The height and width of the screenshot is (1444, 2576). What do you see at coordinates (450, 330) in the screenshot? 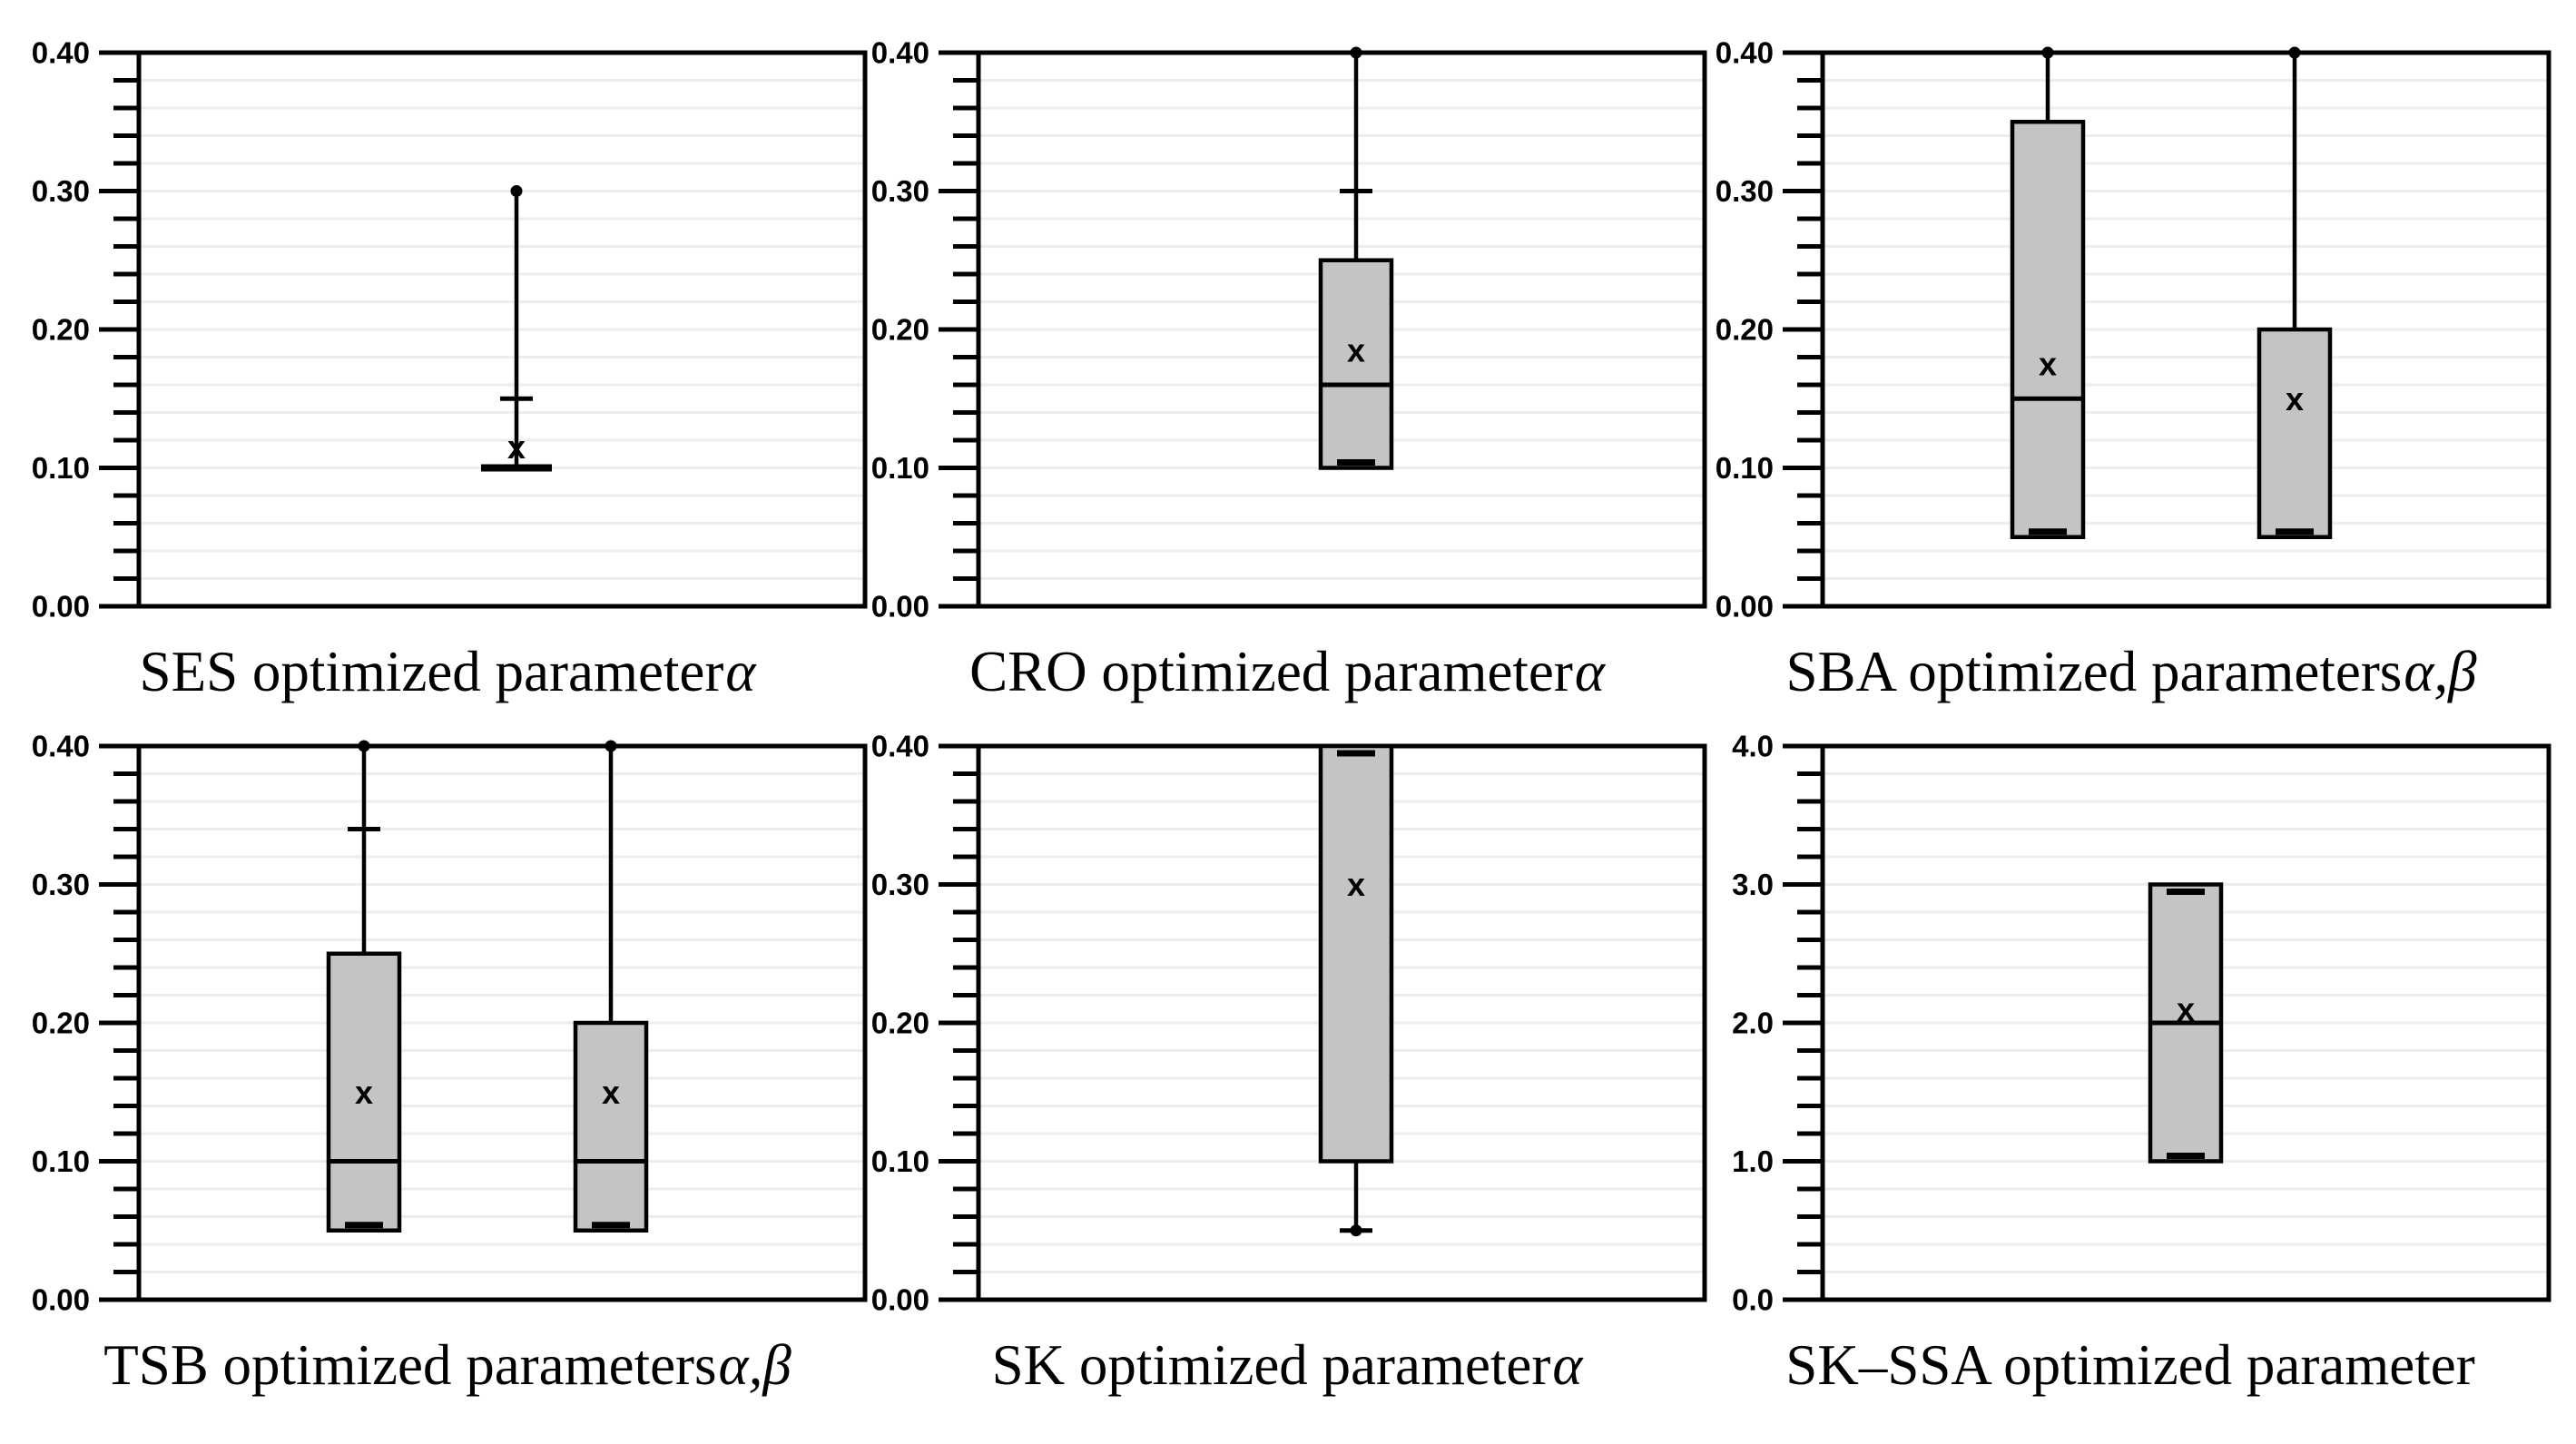
I see `boxplot-ses: 0.00 0.10 0.20 0.30 0.40 x` at bounding box center [450, 330].